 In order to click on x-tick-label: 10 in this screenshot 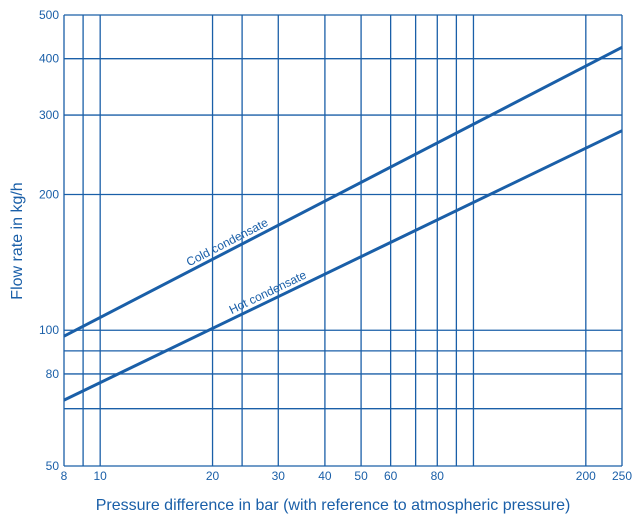, I will do `click(100, 476)`.